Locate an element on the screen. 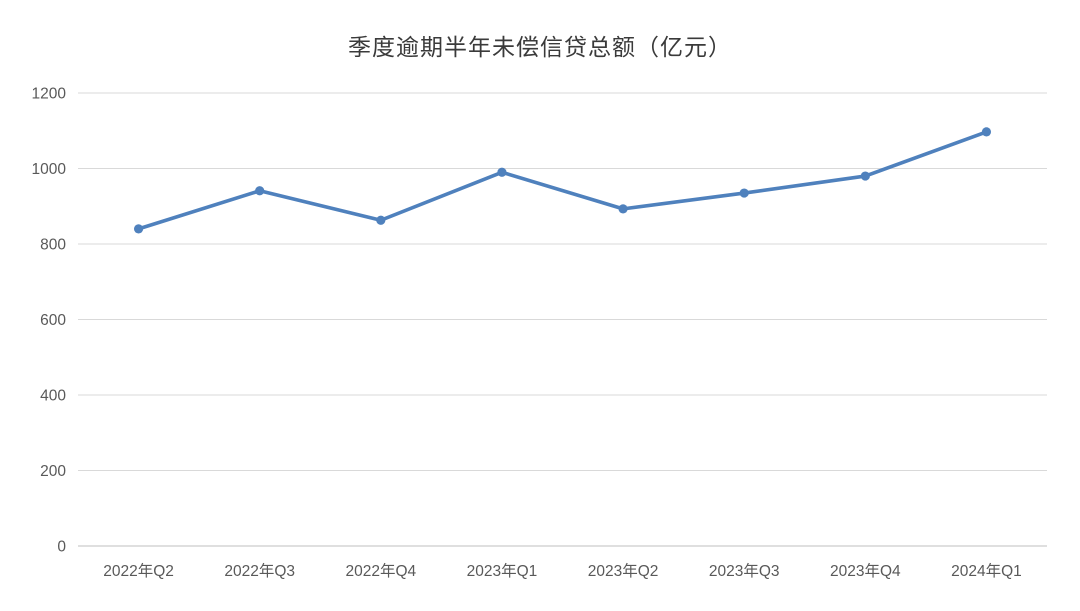 The image size is (1080, 611). chart-title: 季度逾期半年未偿信贷总额（亿元） is located at coordinates (540, 48).